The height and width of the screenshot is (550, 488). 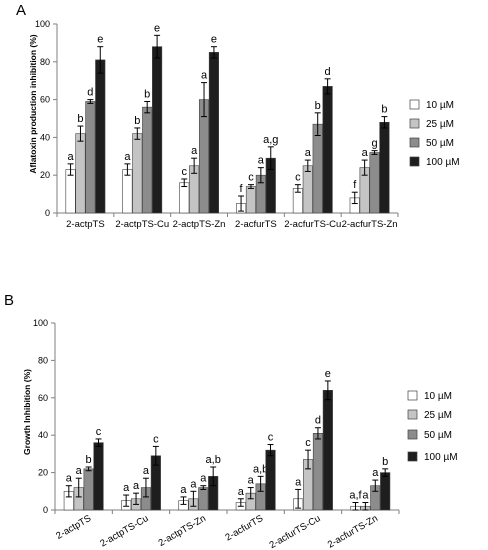 What do you see at coordinates (434, 133) in the screenshot?
I see `panel-a-legend: 10 µM 25 µM 50 µM 100 µM` at bounding box center [434, 133].